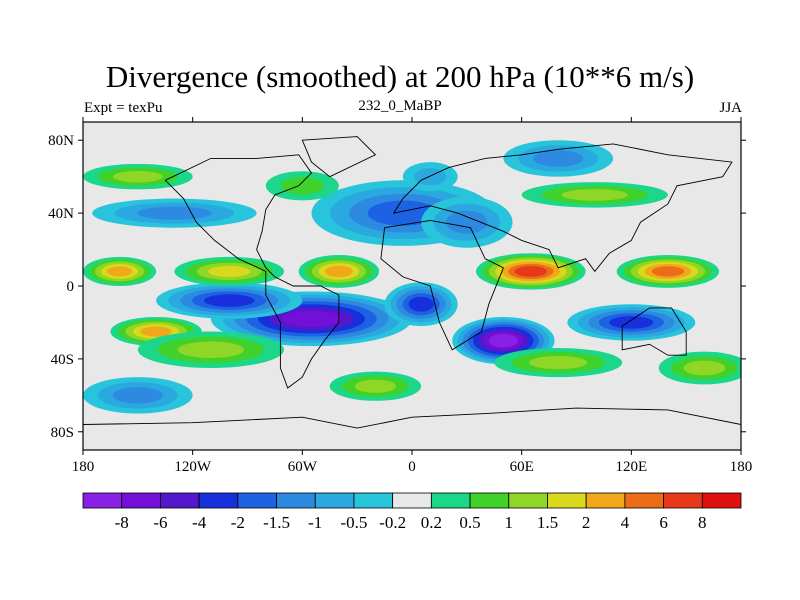 The width and height of the screenshot is (800, 600). Describe the element at coordinates (400, 106) in the screenshot. I see `run-label: 232_0_MaBP` at that location.